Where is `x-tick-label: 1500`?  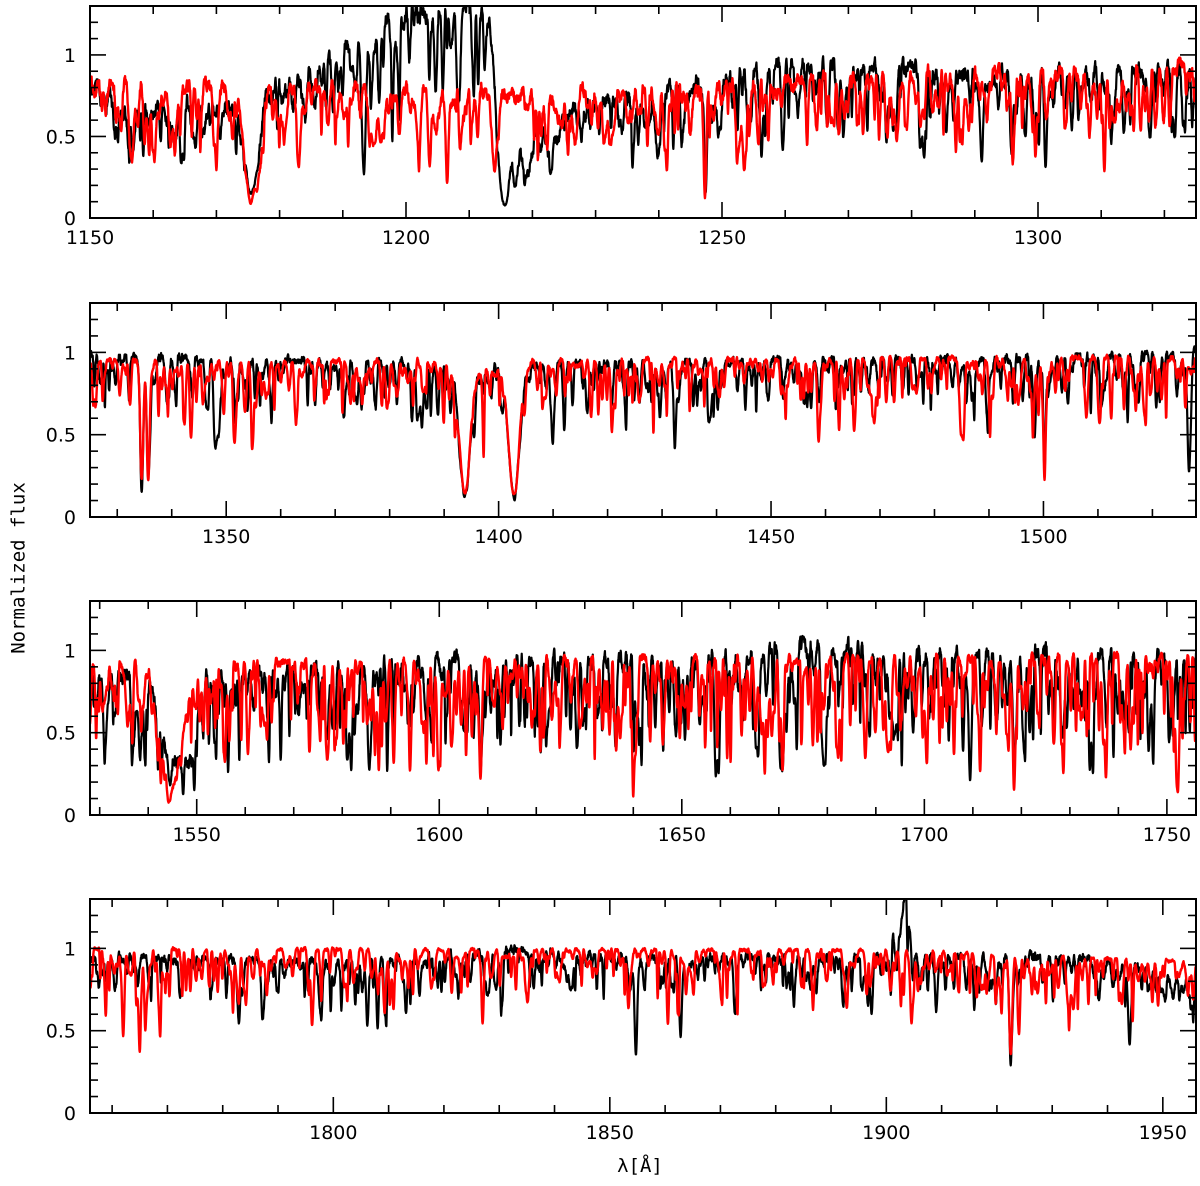
x-tick-label: 1500 is located at coordinates (1043, 537).